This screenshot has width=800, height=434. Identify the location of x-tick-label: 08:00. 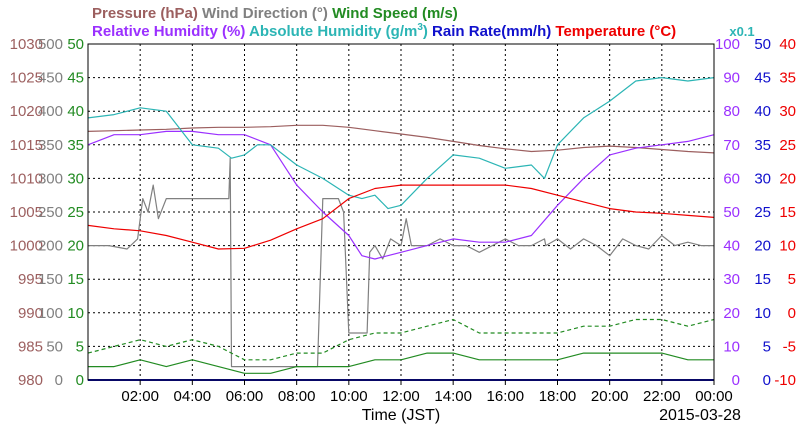
(297, 396).